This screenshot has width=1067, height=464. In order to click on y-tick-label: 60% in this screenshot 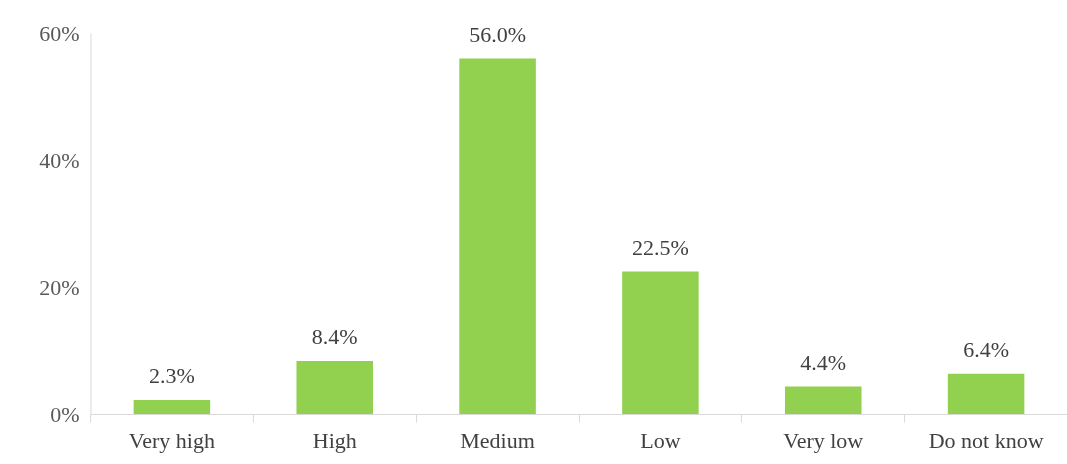, I will do `click(59, 33)`.